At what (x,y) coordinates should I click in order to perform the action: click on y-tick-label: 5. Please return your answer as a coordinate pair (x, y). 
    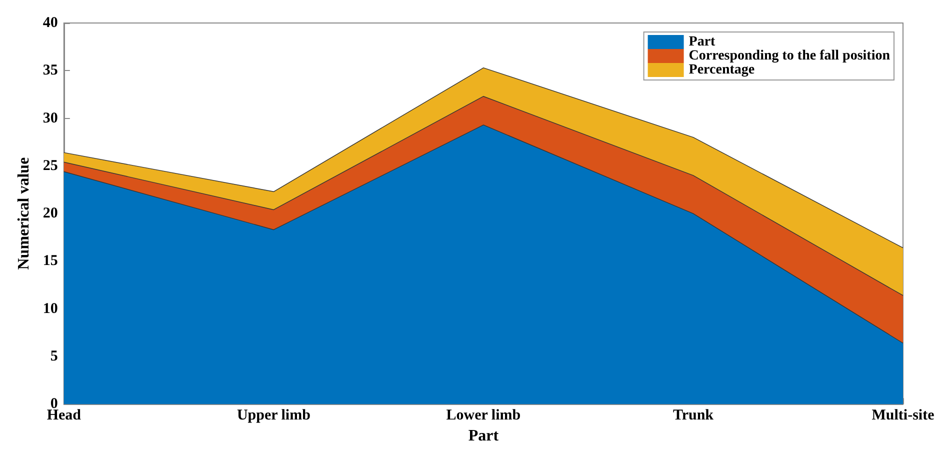
    Looking at the image, I should click on (54, 356).